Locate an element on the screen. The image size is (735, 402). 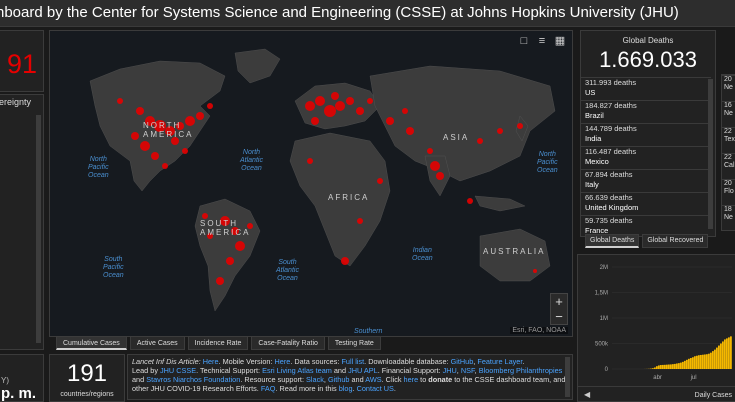
feature-layer-link: Feature Layer is located at coordinates (499, 361).